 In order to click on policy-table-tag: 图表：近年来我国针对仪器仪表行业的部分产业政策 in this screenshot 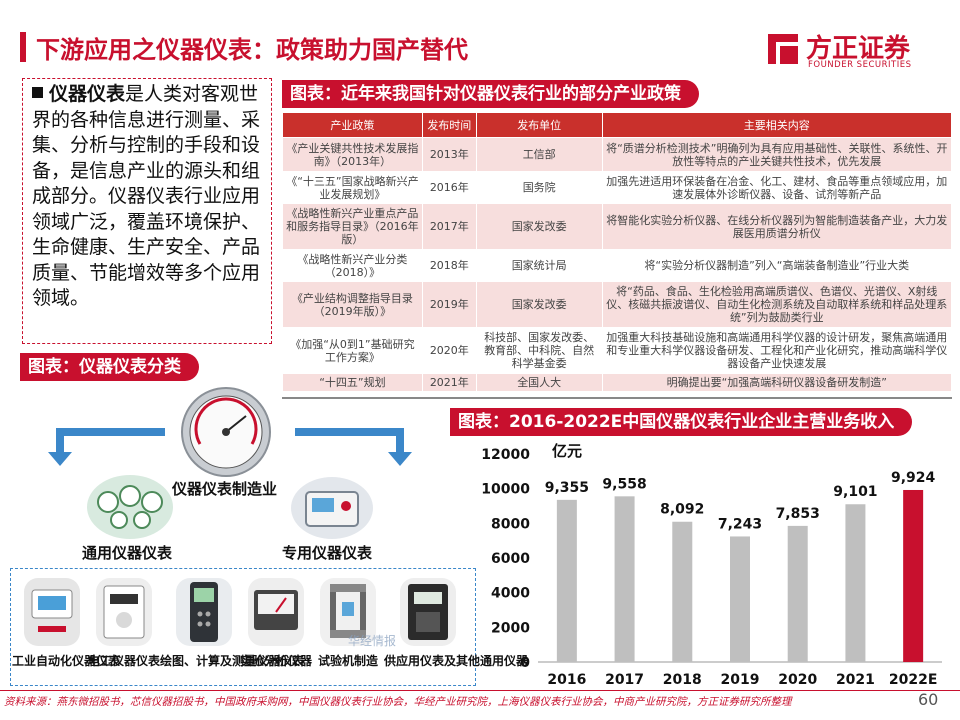, I will do `click(490, 94)`.